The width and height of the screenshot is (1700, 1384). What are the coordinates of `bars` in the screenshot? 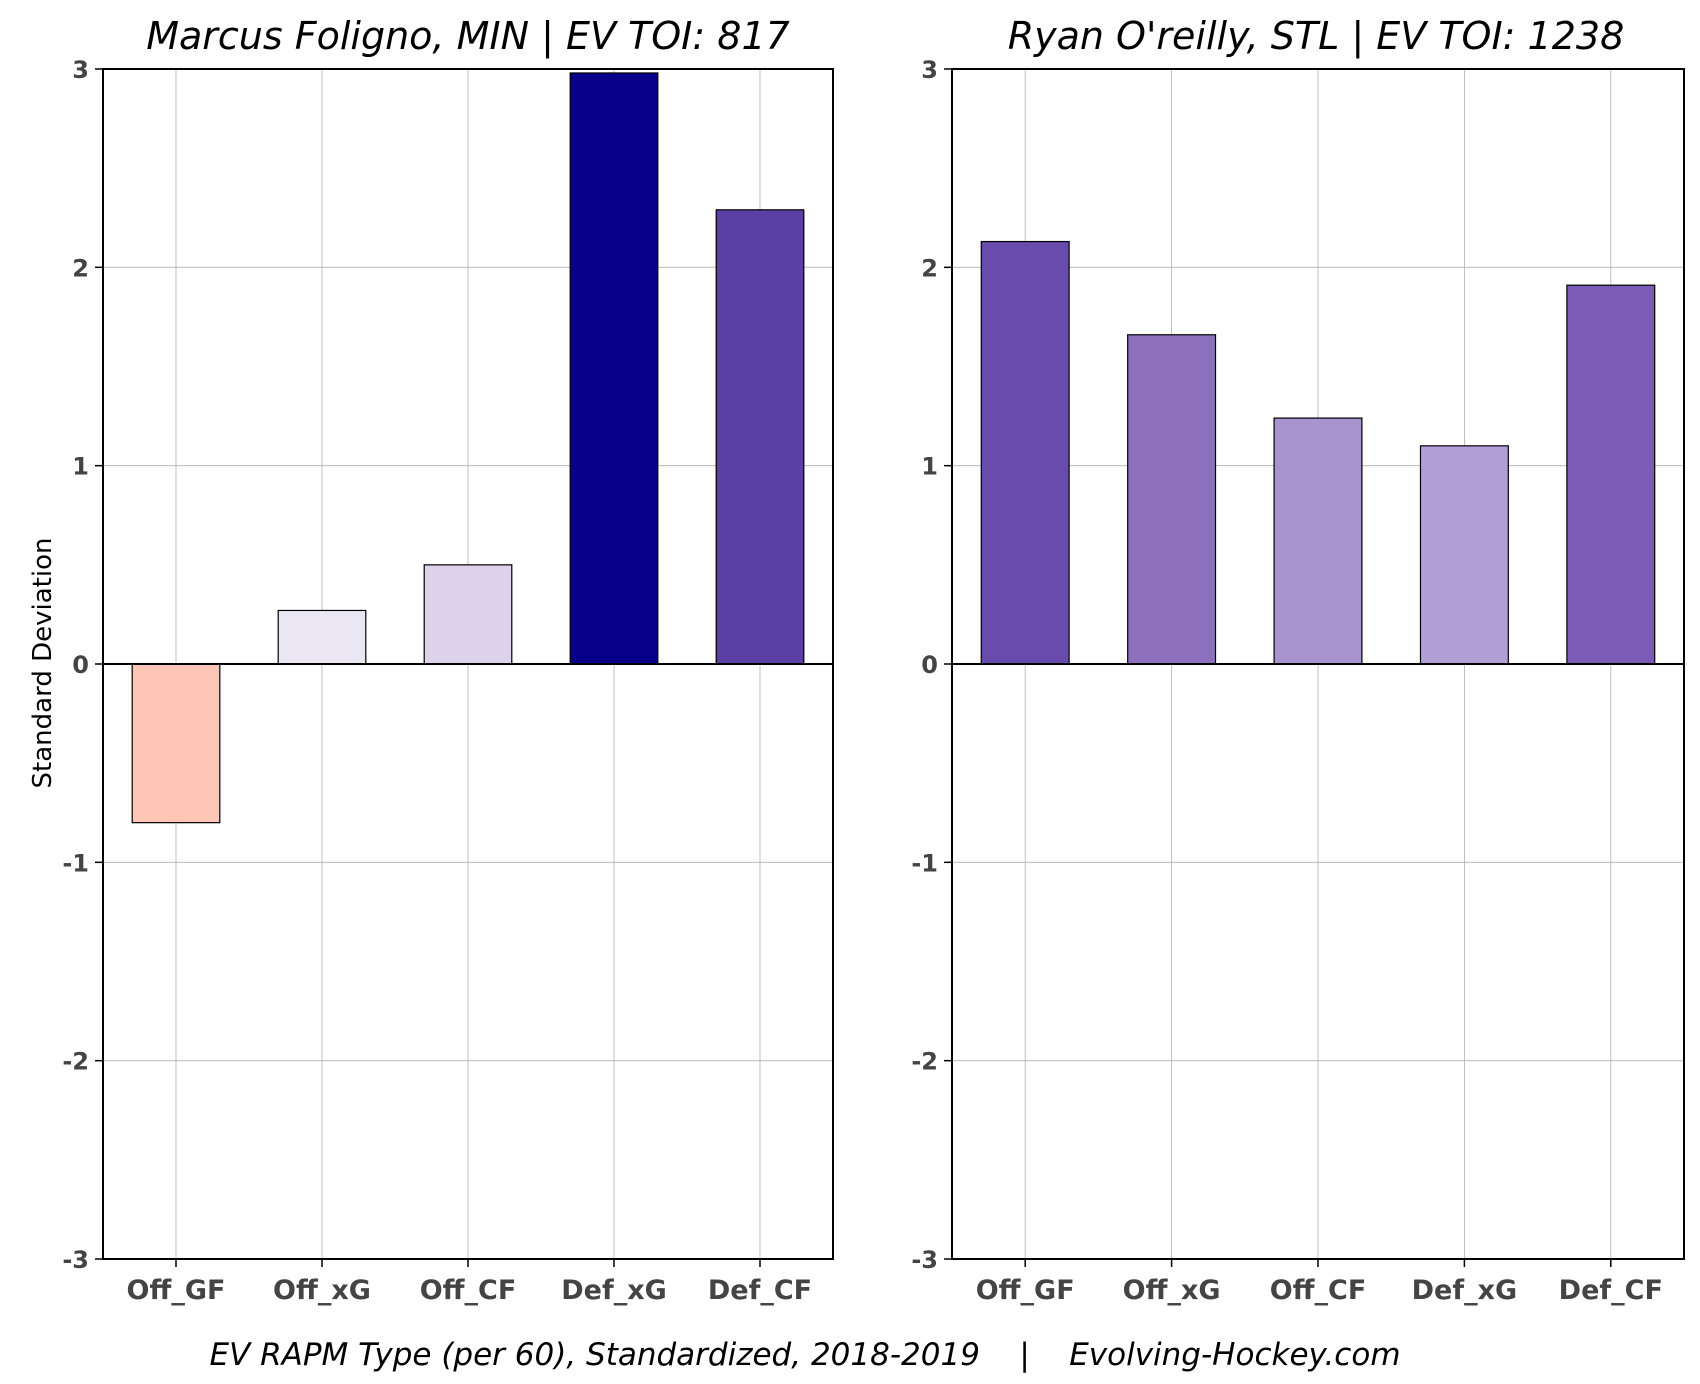 It's located at (1318, 452).